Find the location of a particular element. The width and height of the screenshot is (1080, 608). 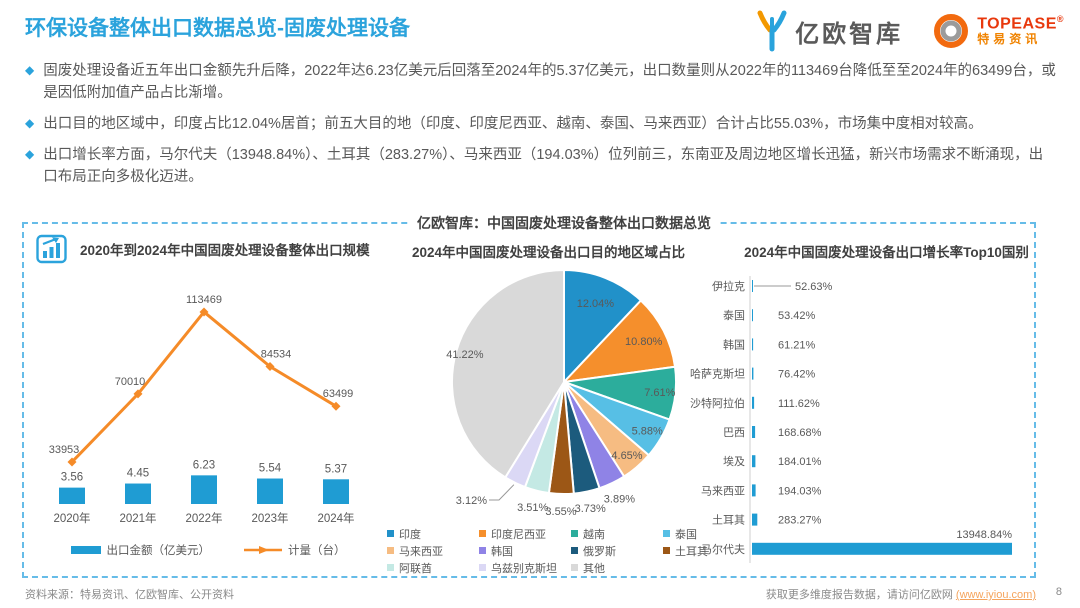

x-axis-label: 2021年 is located at coordinates (137, 518).